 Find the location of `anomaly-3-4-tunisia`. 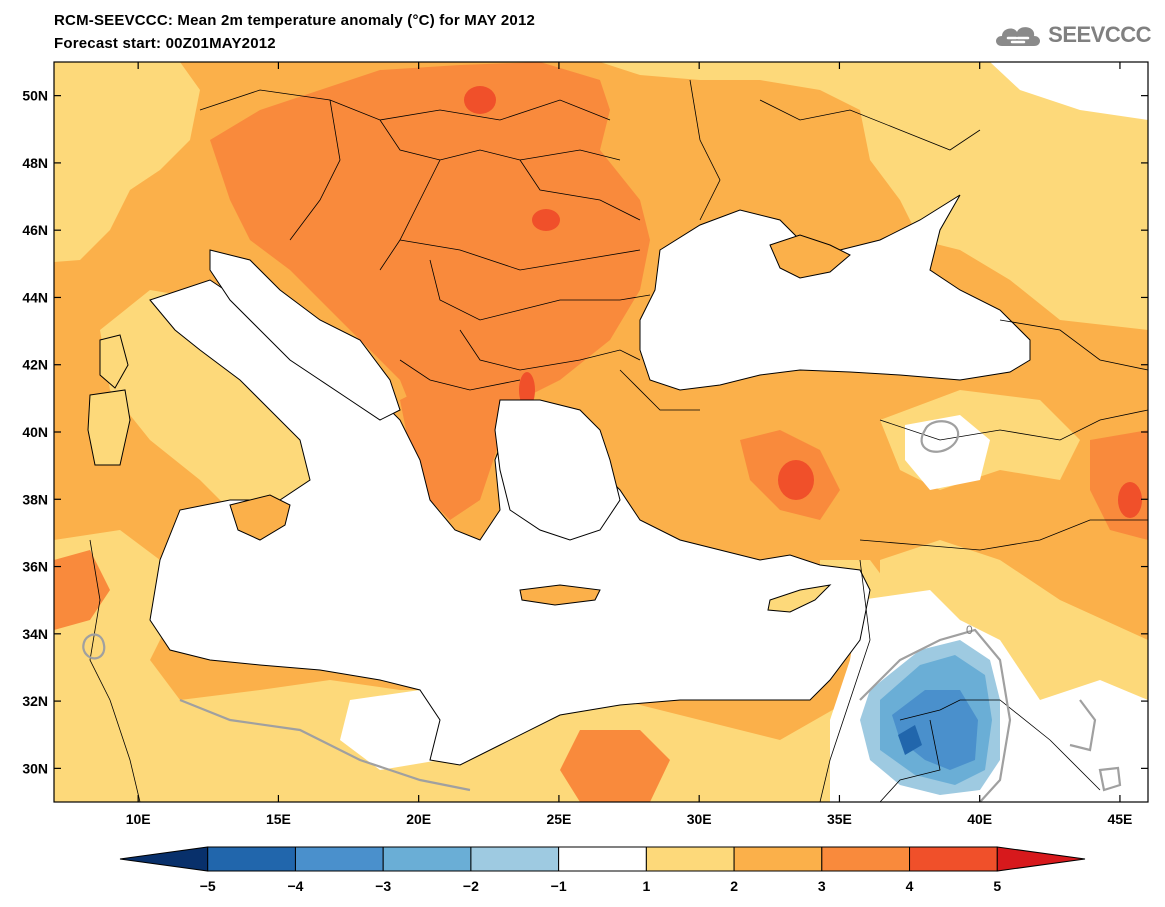

anomaly-3-4-tunisia is located at coordinates (82, 590).